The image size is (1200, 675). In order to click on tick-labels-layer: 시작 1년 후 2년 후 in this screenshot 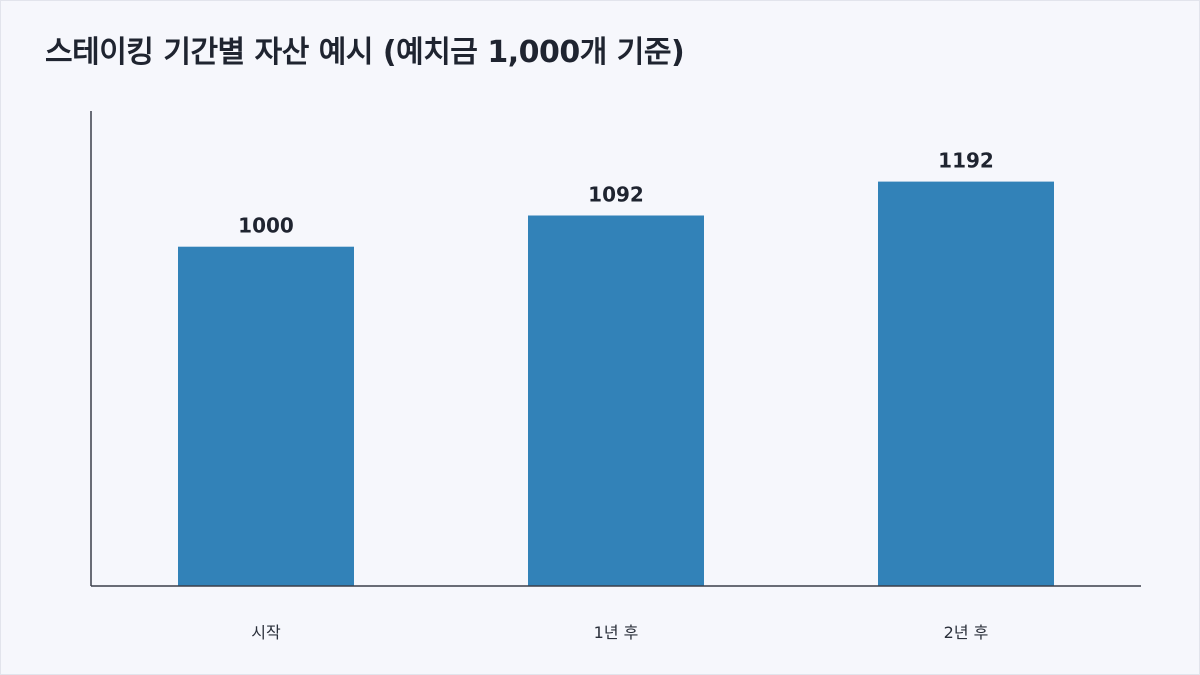, I will do `click(619, 632)`.